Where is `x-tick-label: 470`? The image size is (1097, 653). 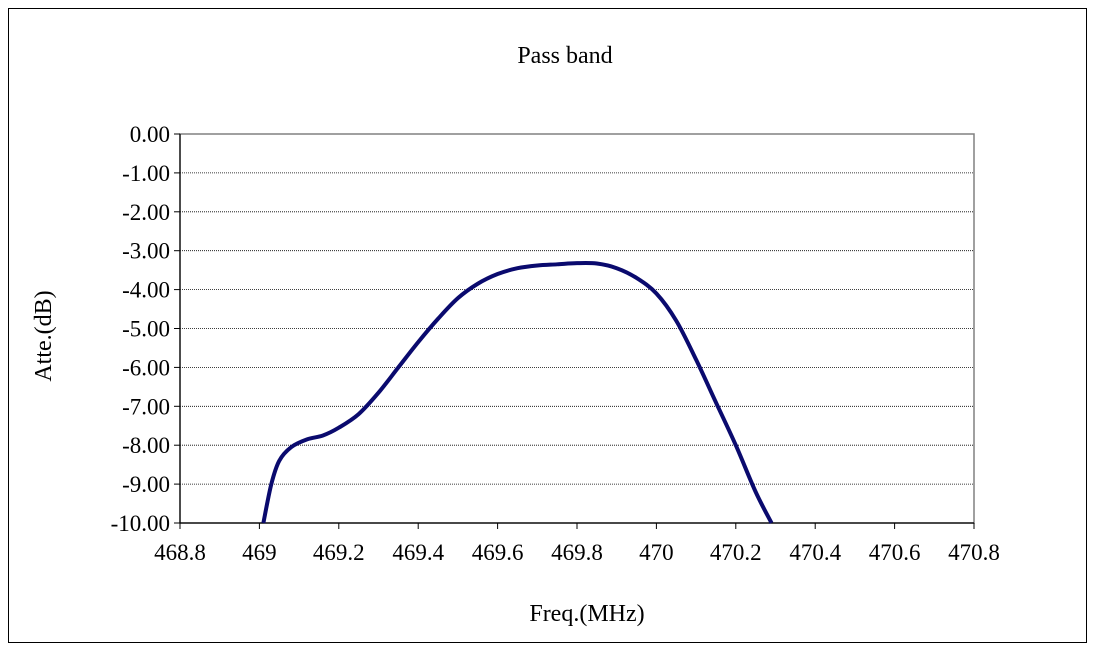 x-tick-label: 470 is located at coordinates (656, 552).